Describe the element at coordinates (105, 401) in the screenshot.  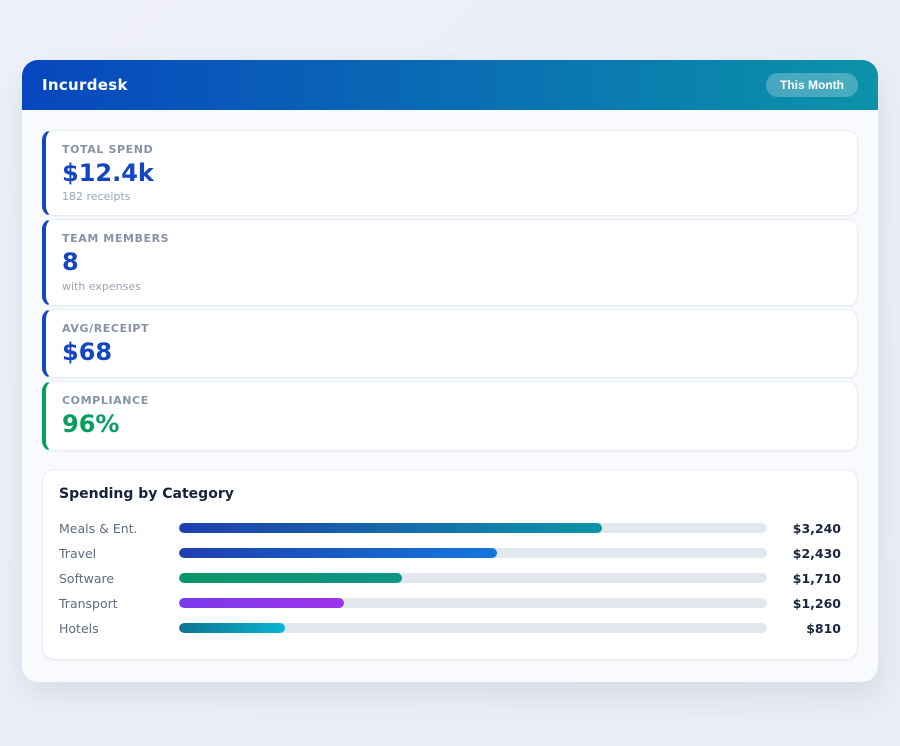
I see `stat-label: COMPLIANCE` at that location.